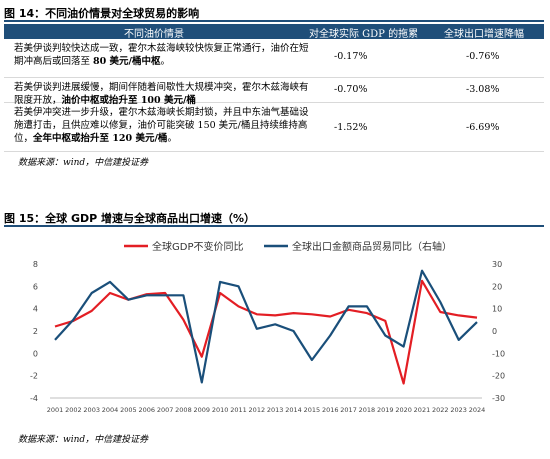 Image resolution: width=550 pixels, height=459 pixels. What do you see at coordinates (498, 398) in the screenshot?
I see `y-right-tick-label: -30` at bounding box center [498, 398].